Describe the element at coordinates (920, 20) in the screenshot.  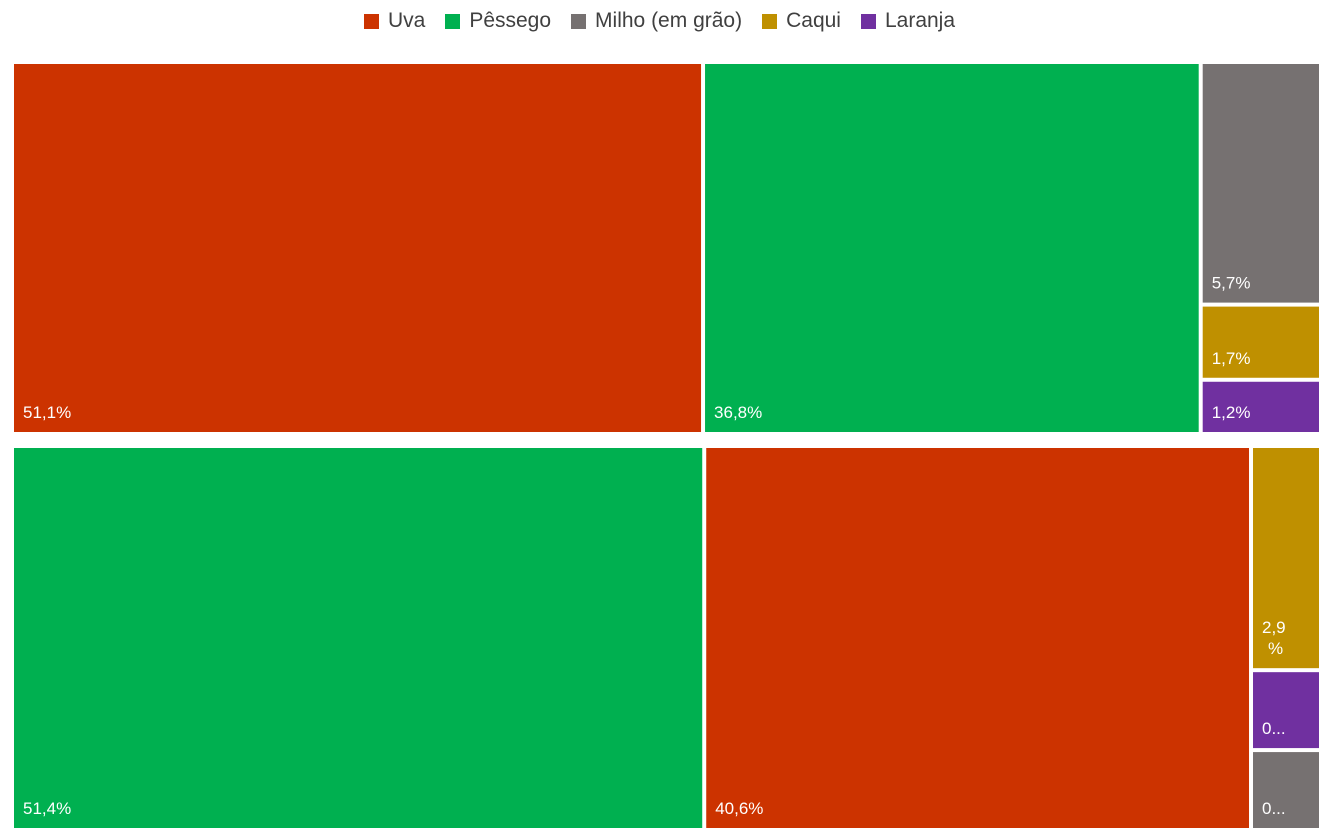
I see `legend-label: Laranja` at that location.